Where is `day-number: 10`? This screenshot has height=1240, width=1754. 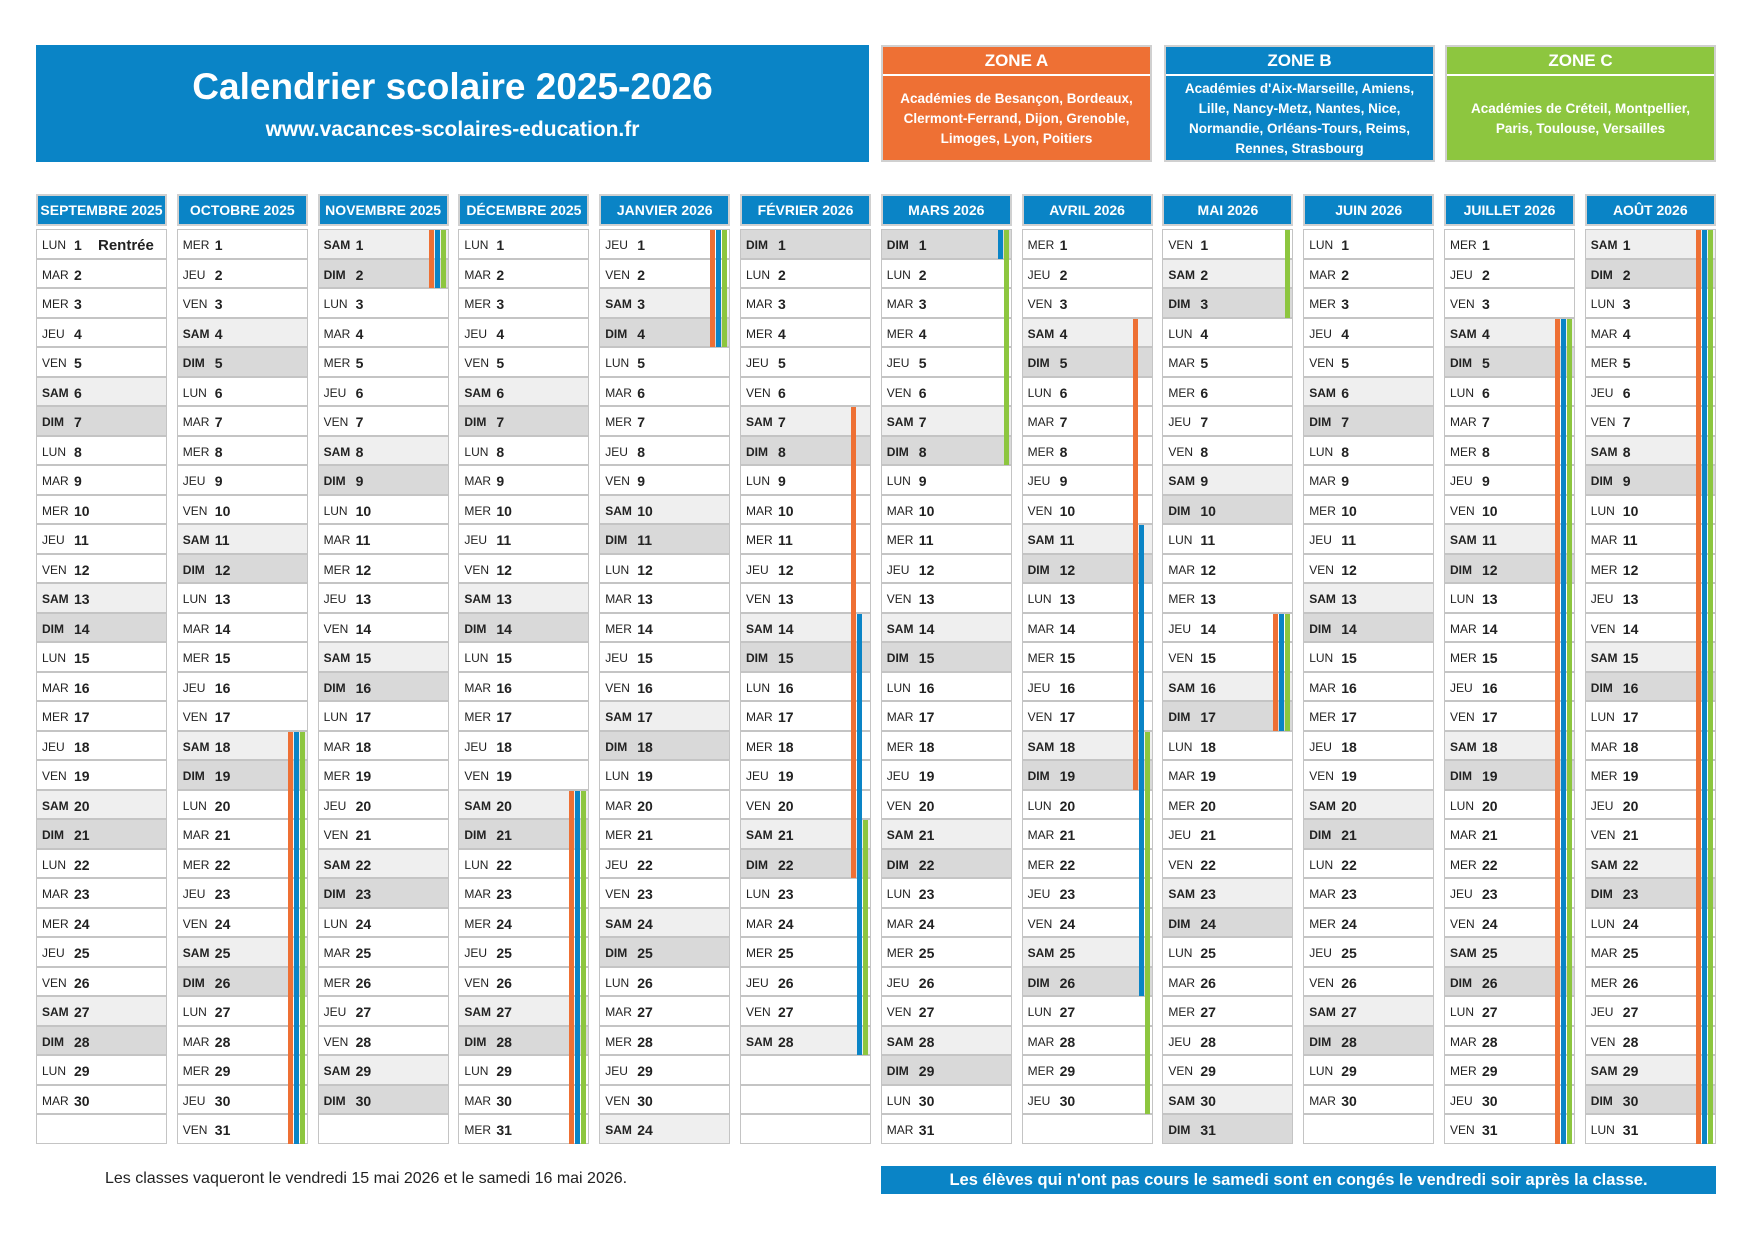
day-number: 10 is located at coordinates (82, 510).